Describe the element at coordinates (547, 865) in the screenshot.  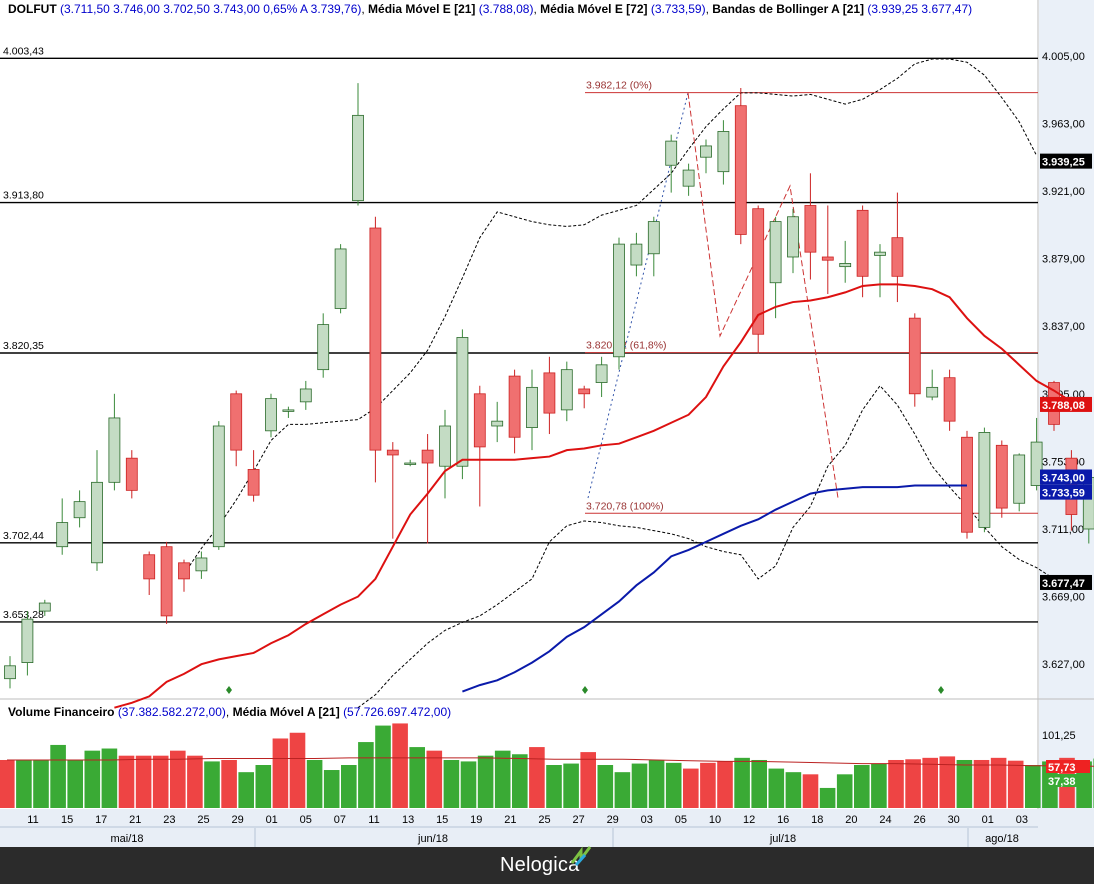
I see `footer-bar: Nelogica` at that location.